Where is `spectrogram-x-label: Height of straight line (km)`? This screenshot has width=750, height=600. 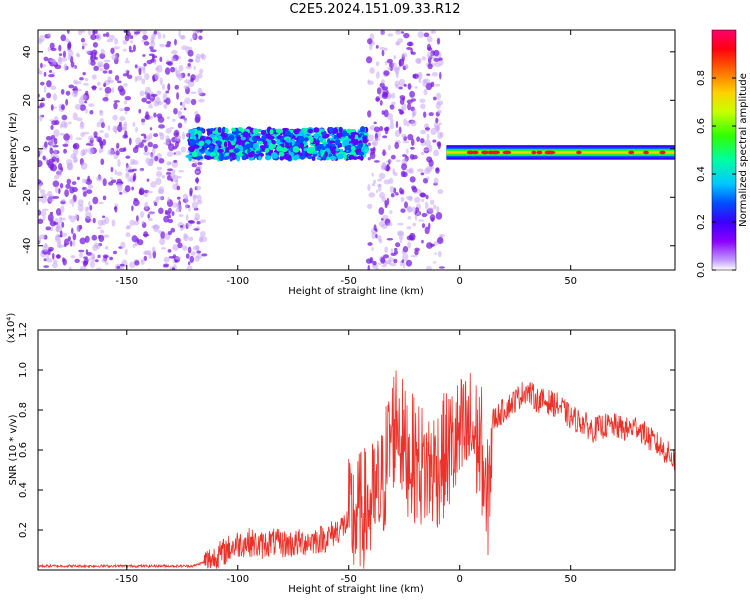
spectrogram-x-label: Height of straight line (km) is located at coordinates (356, 291).